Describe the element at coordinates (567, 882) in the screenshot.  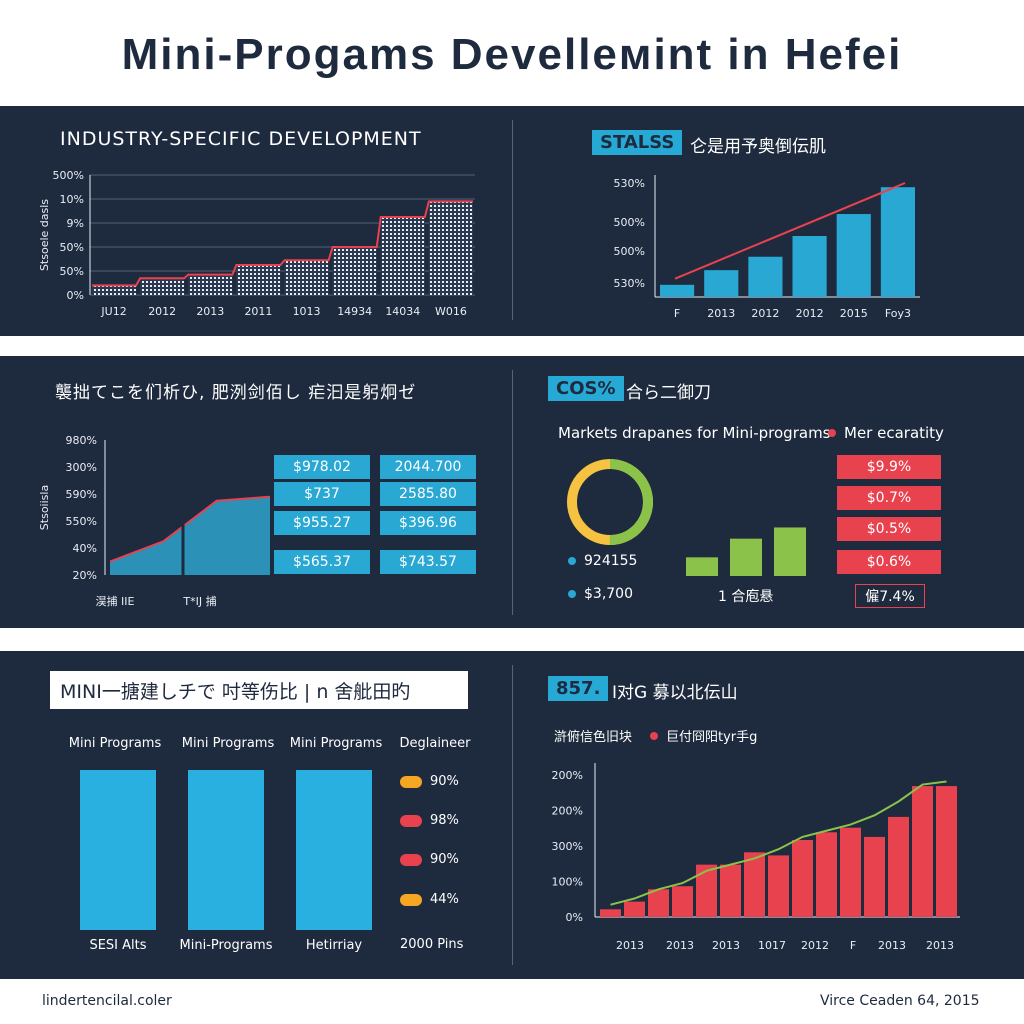
I see `y-tick-label: 100%` at that location.